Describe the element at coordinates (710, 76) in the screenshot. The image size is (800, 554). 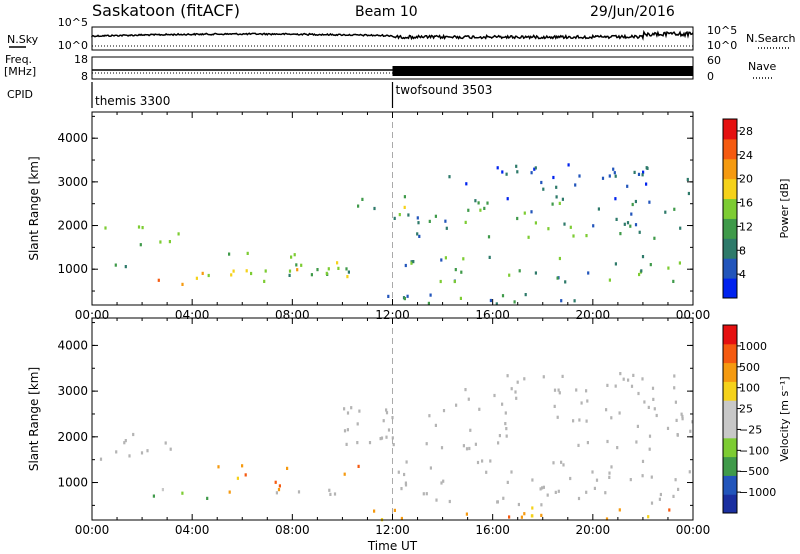
I see `freq-right-tick: 0` at that location.